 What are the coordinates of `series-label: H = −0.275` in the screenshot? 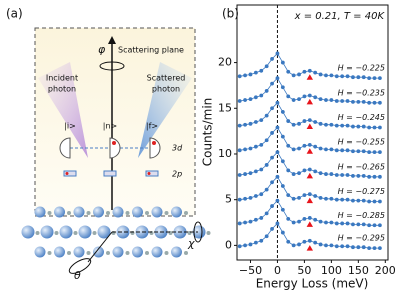 It's located at (361, 191).